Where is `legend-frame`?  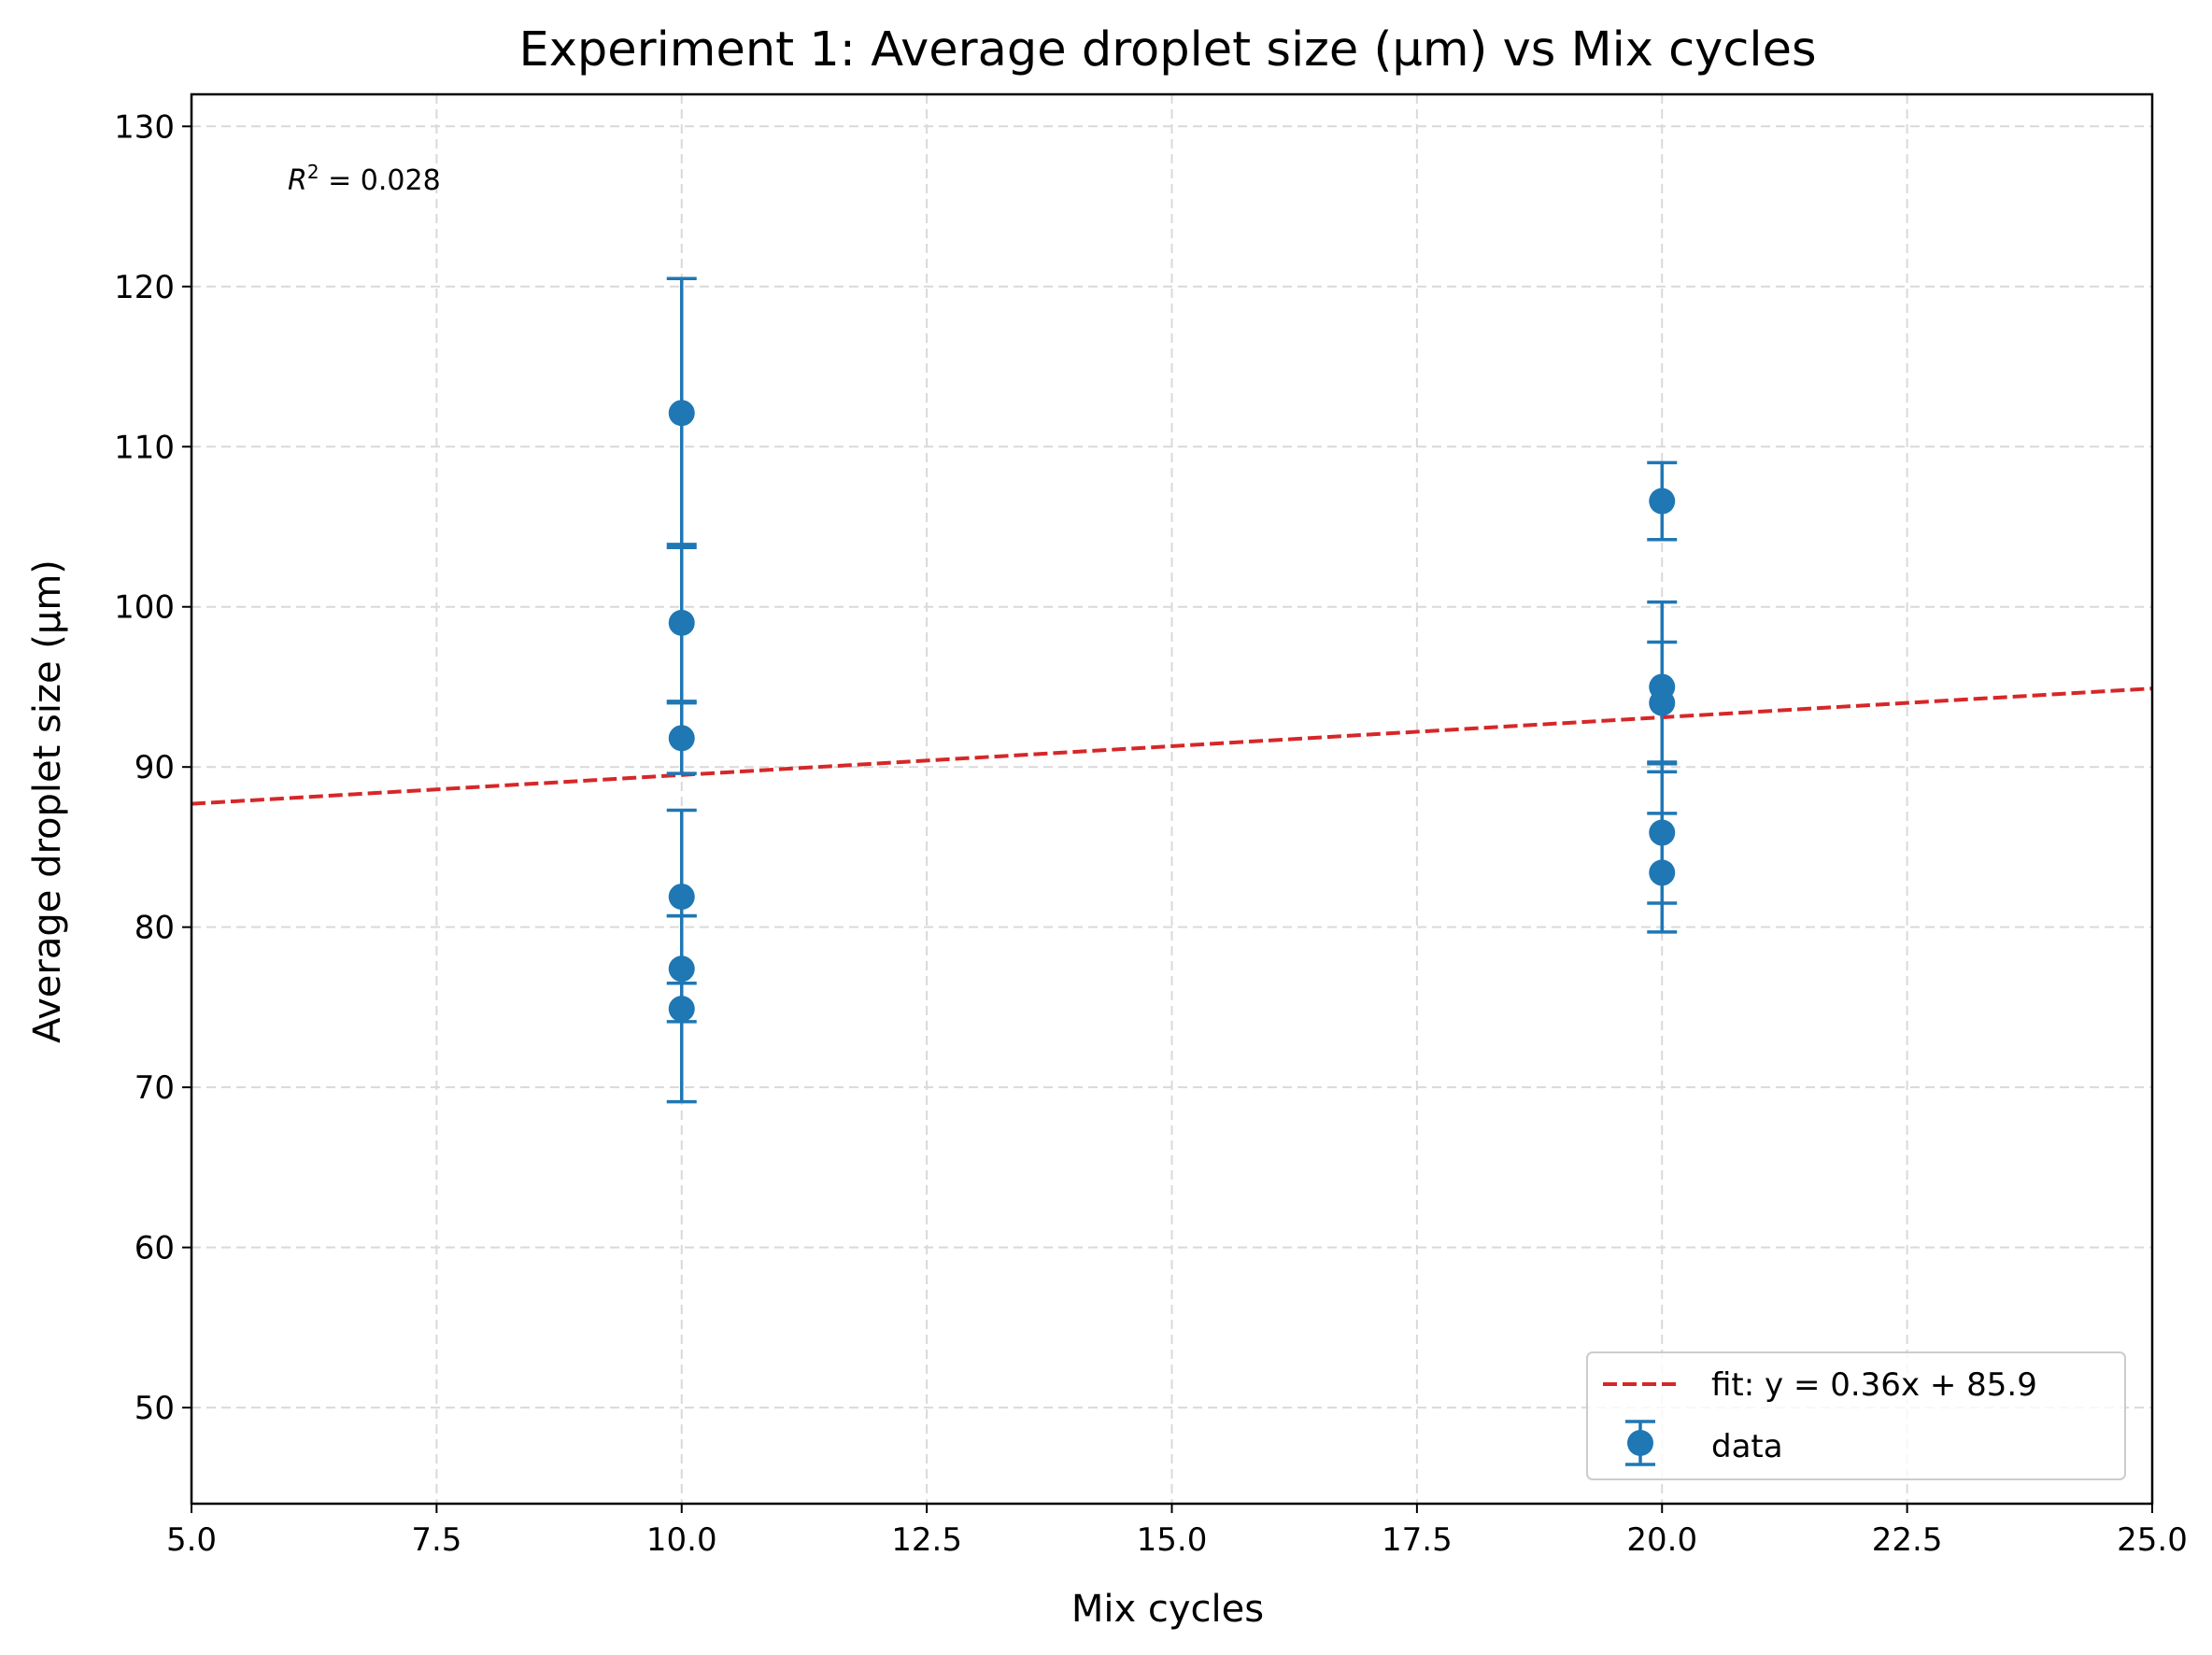
legend-frame is located at coordinates (1856, 1416).